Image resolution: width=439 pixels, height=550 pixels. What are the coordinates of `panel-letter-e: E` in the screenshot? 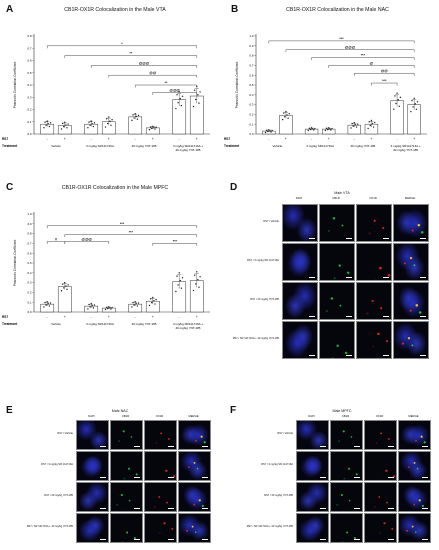 It's located at (9, 410).